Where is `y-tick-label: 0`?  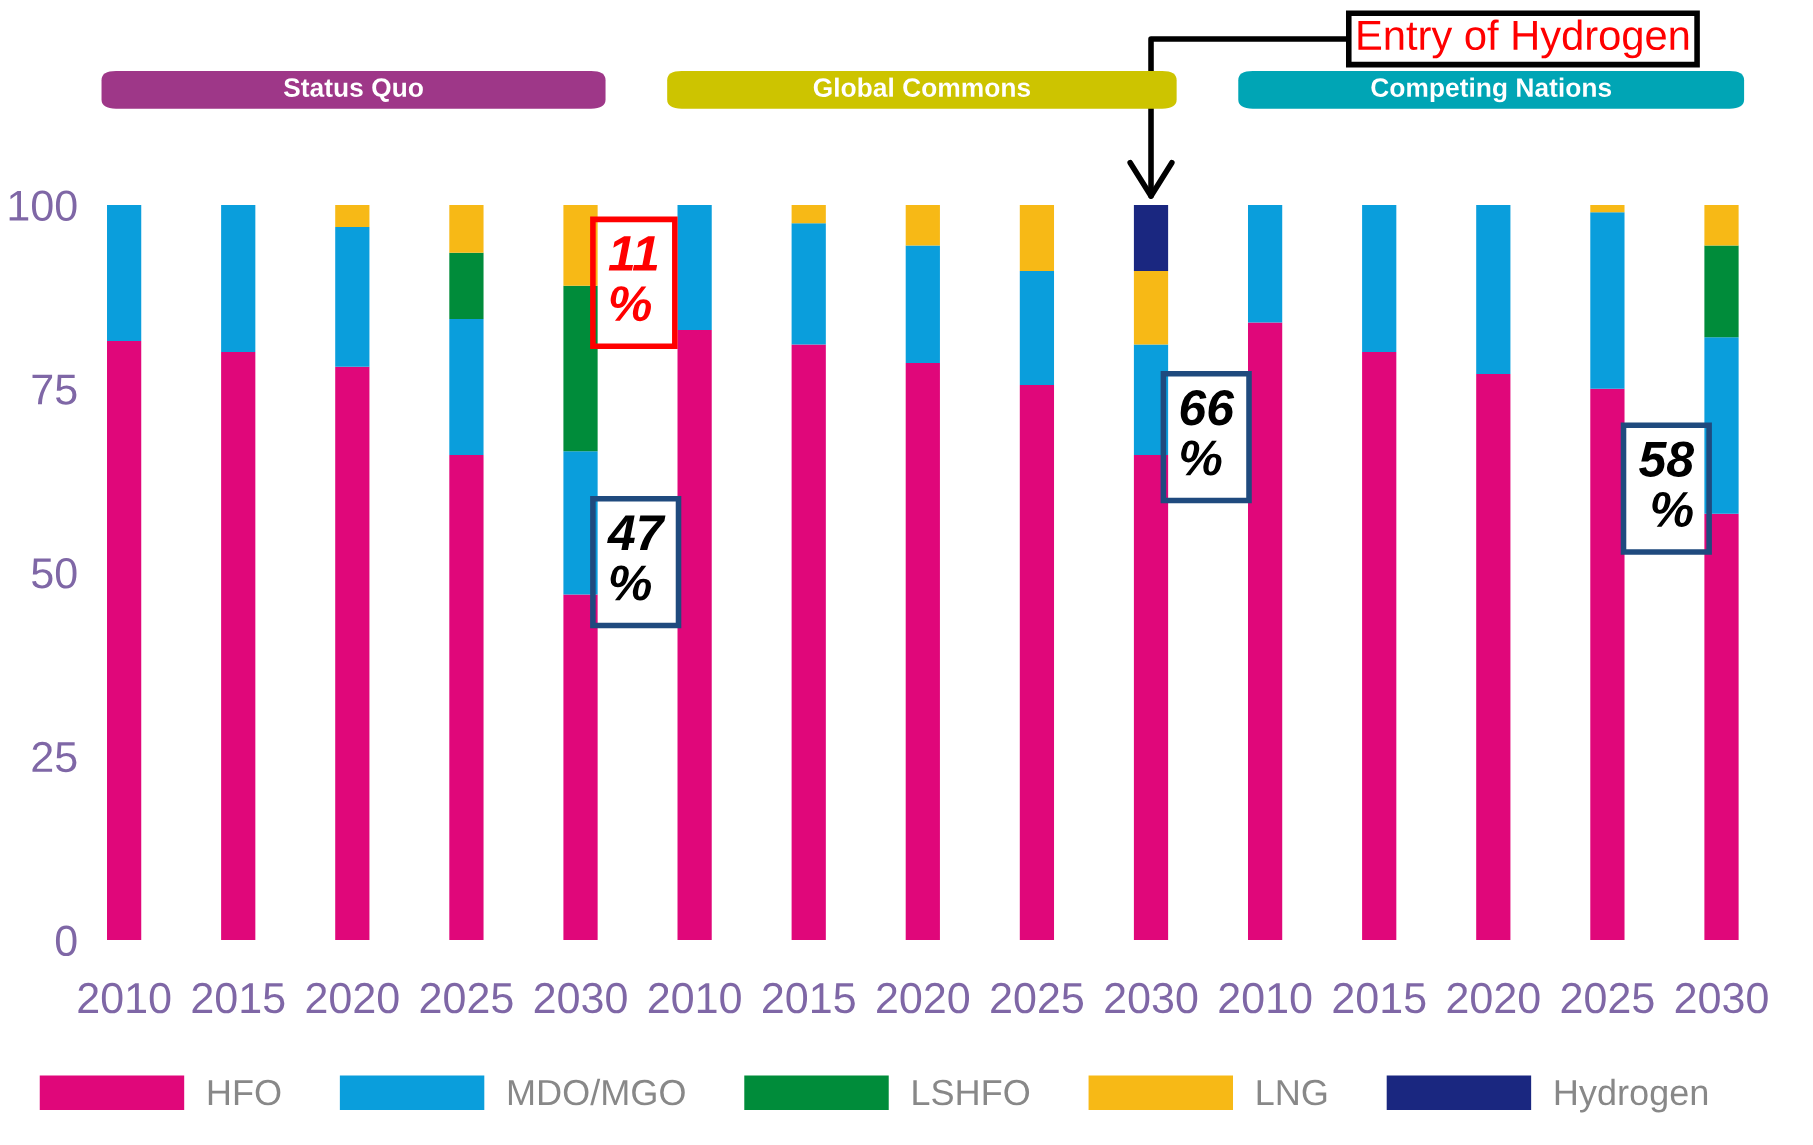 y-tick-label: 0 is located at coordinates (66, 941).